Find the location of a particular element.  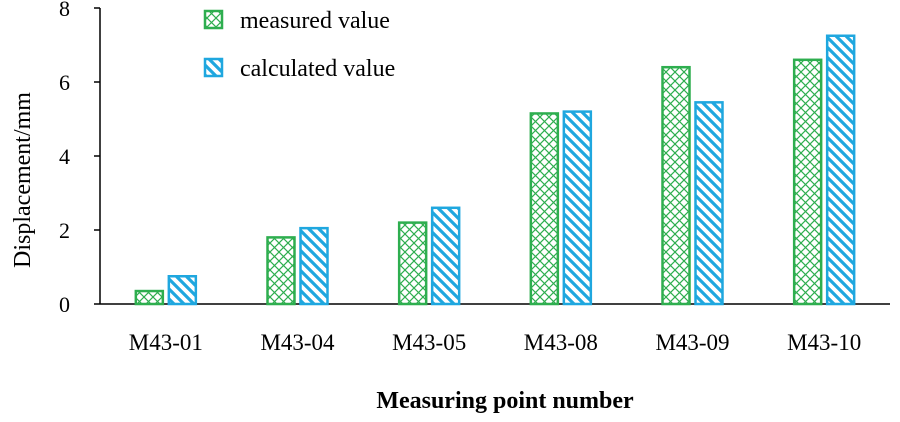

x-axis-title: Measuring point number is located at coordinates (505, 401).